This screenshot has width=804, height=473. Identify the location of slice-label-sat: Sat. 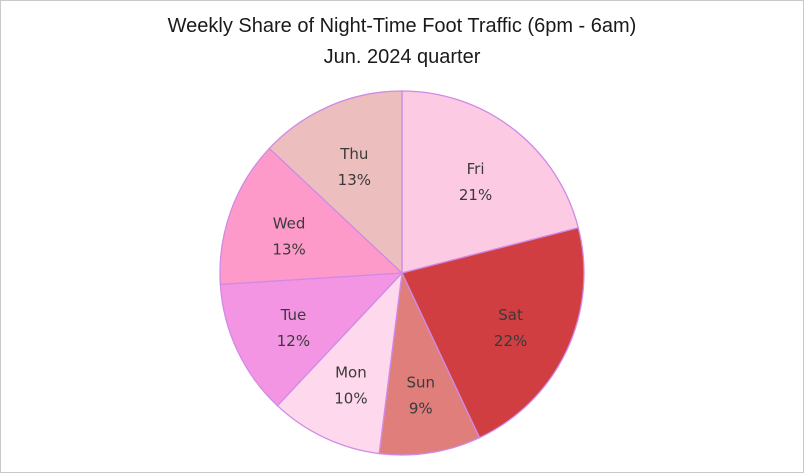
(510, 315).